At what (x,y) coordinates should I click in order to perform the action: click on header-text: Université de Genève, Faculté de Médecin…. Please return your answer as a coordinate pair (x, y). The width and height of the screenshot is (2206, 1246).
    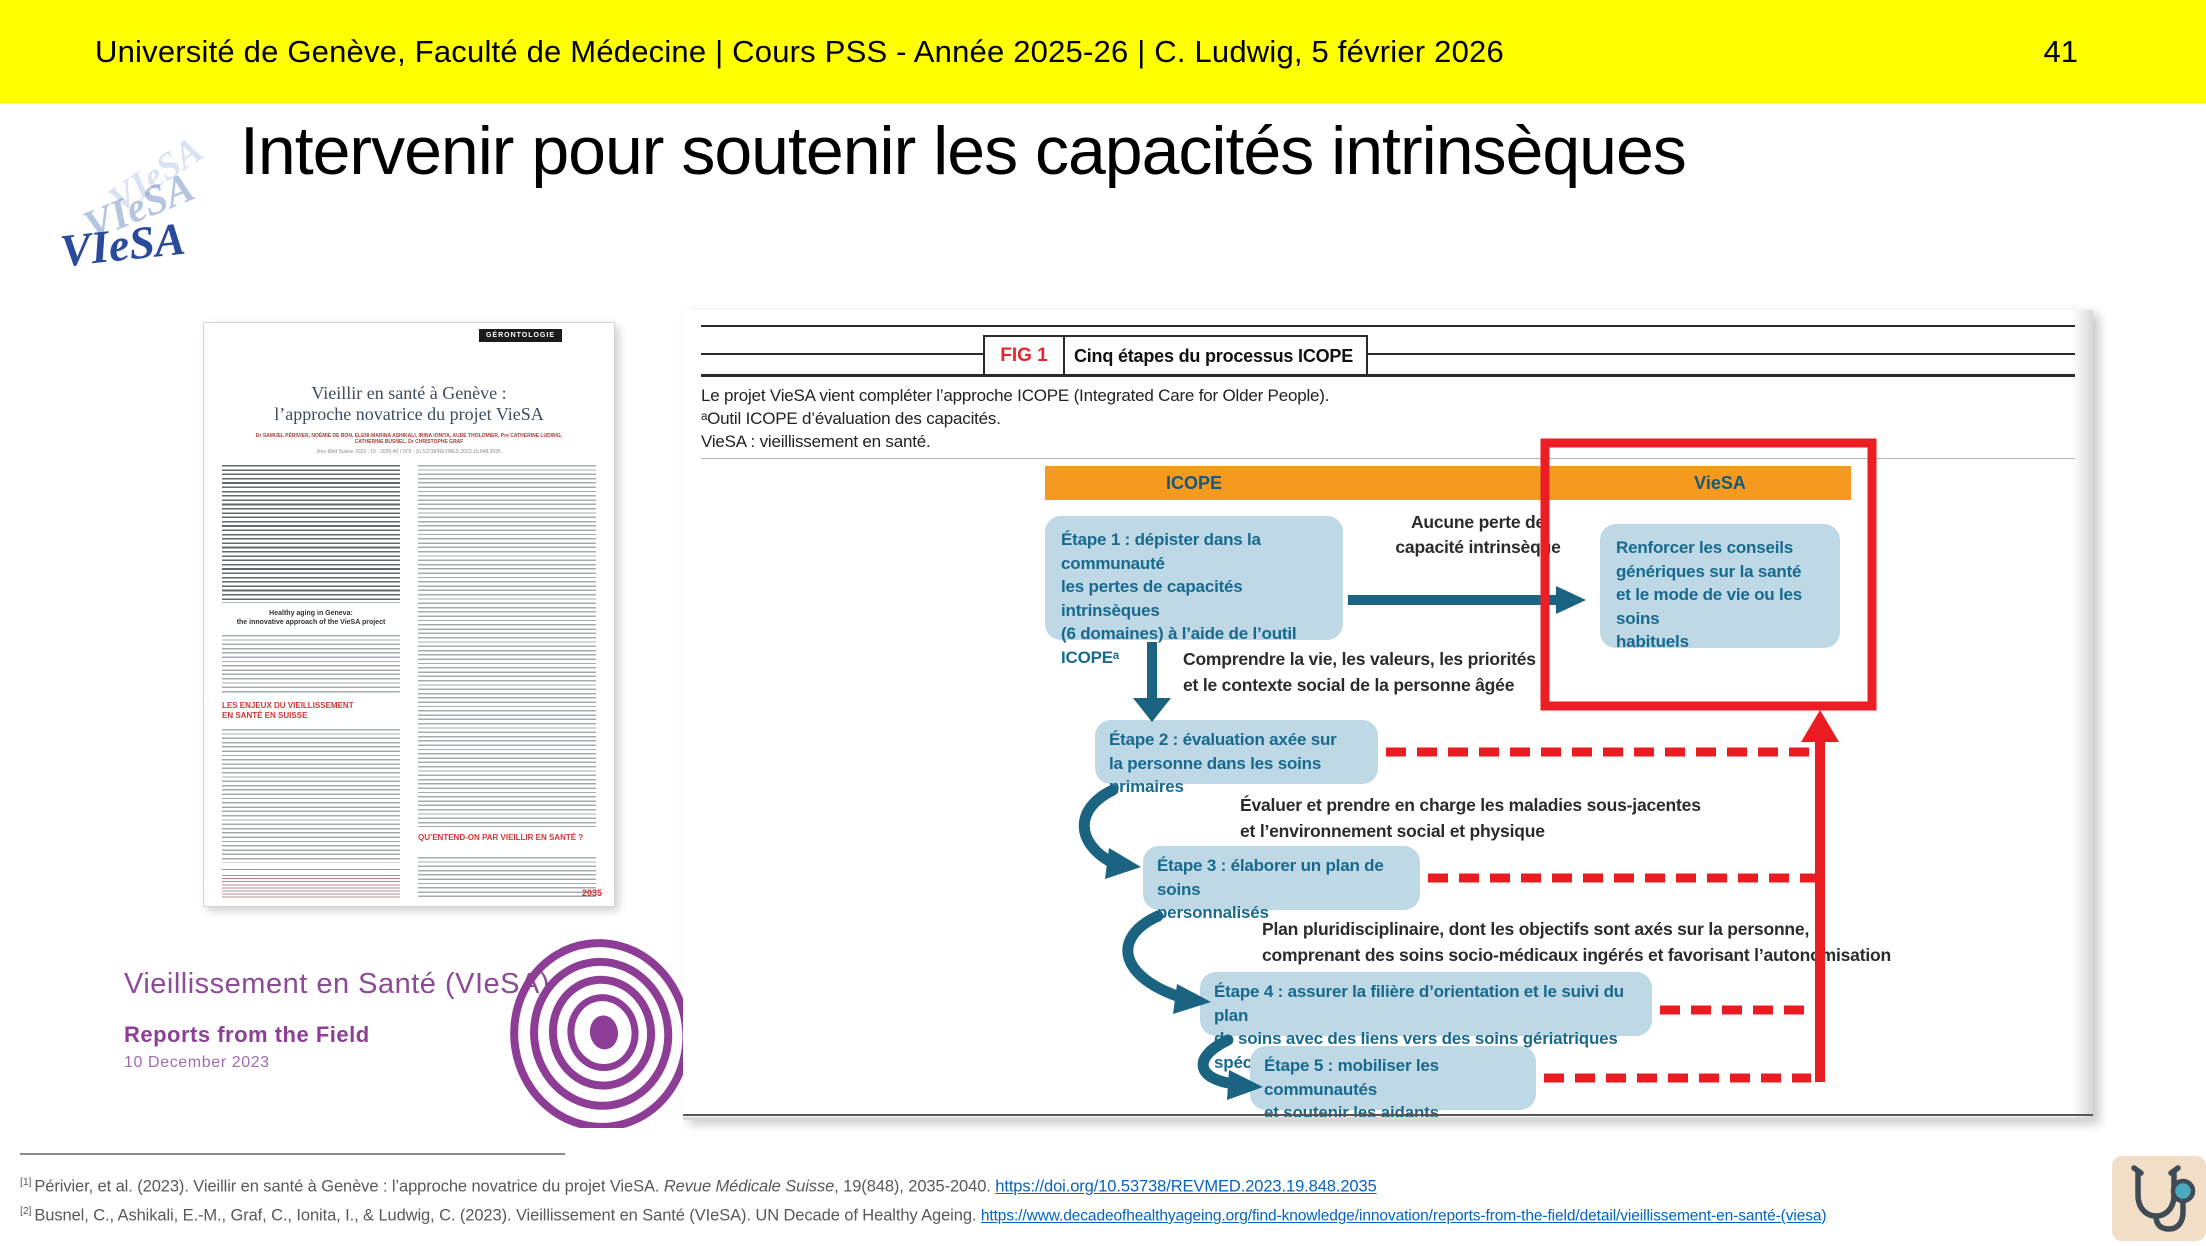
    Looking at the image, I should click on (799, 51).